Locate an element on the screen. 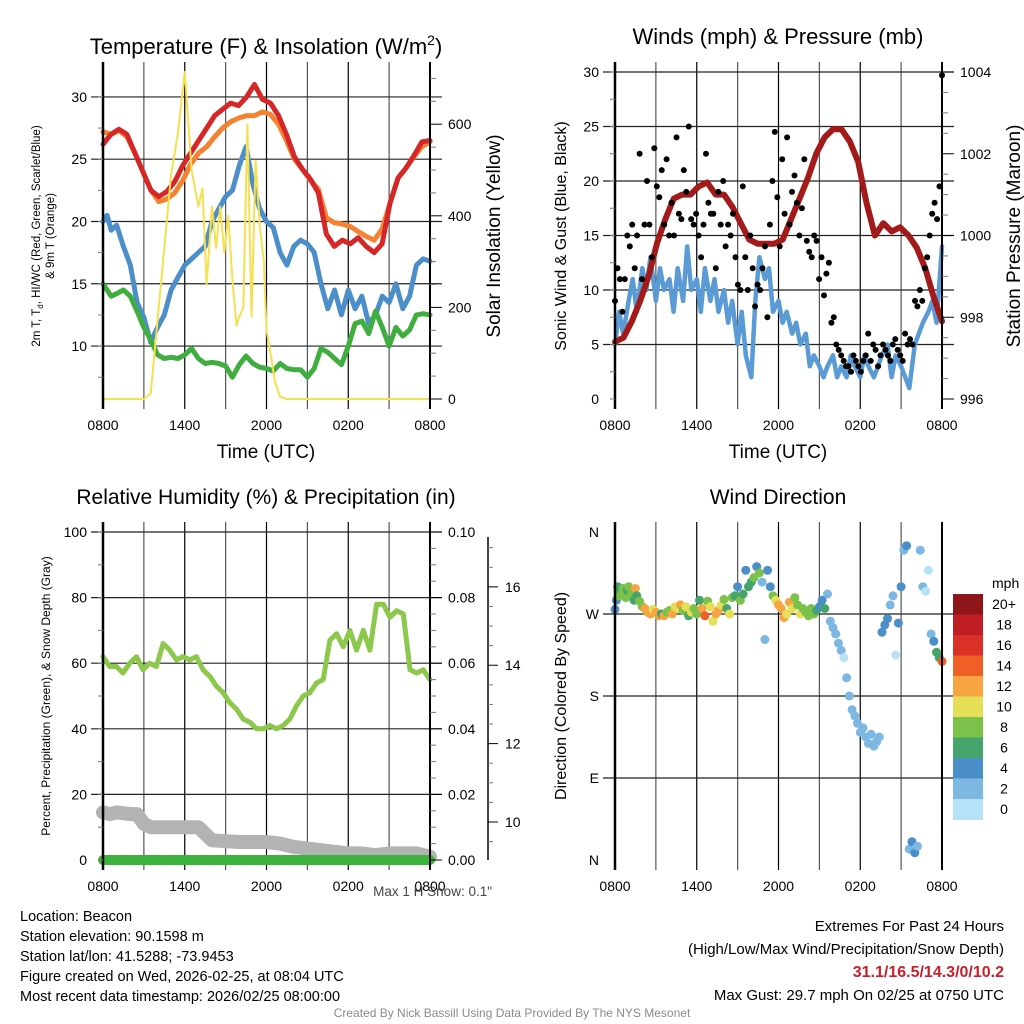 The height and width of the screenshot is (1024, 1024). y2-tick-label: 0.08 is located at coordinates (461, 598).